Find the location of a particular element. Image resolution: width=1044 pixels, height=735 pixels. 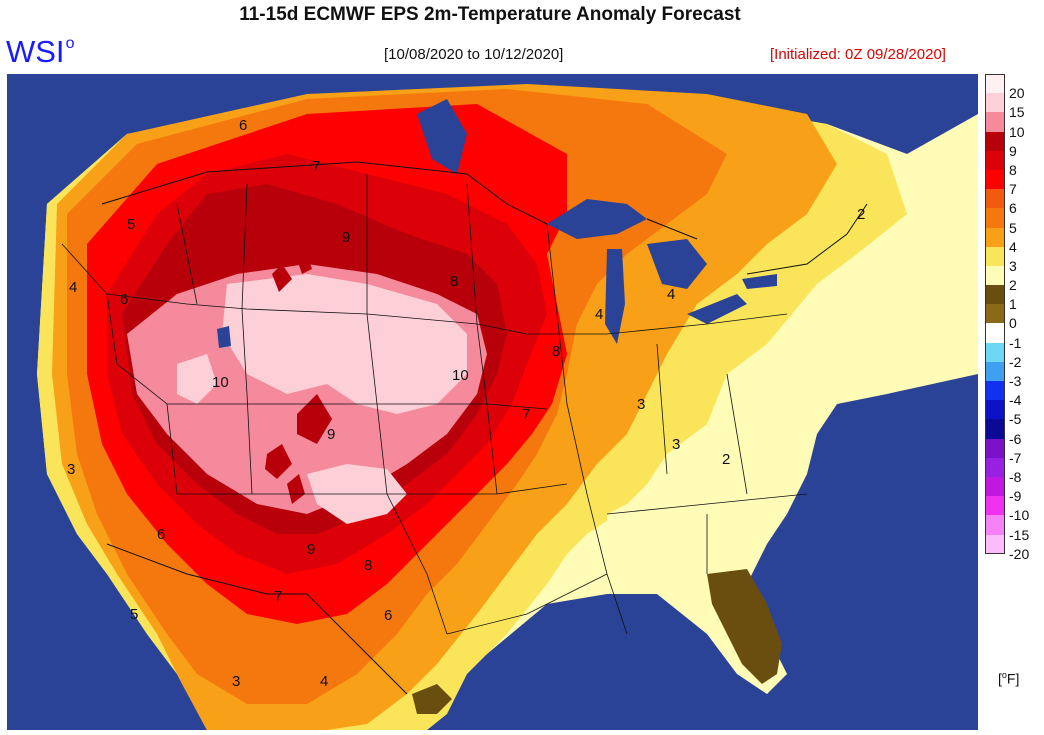

legend-entry: 3 is located at coordinates (1013, 260).